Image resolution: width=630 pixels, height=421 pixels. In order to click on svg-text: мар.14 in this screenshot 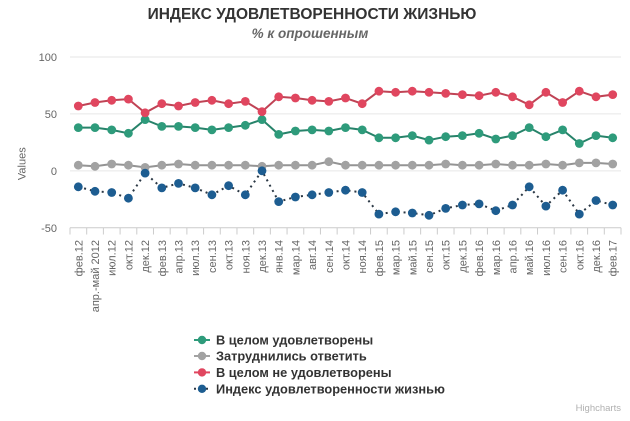, I will do `click(296, 257)`.